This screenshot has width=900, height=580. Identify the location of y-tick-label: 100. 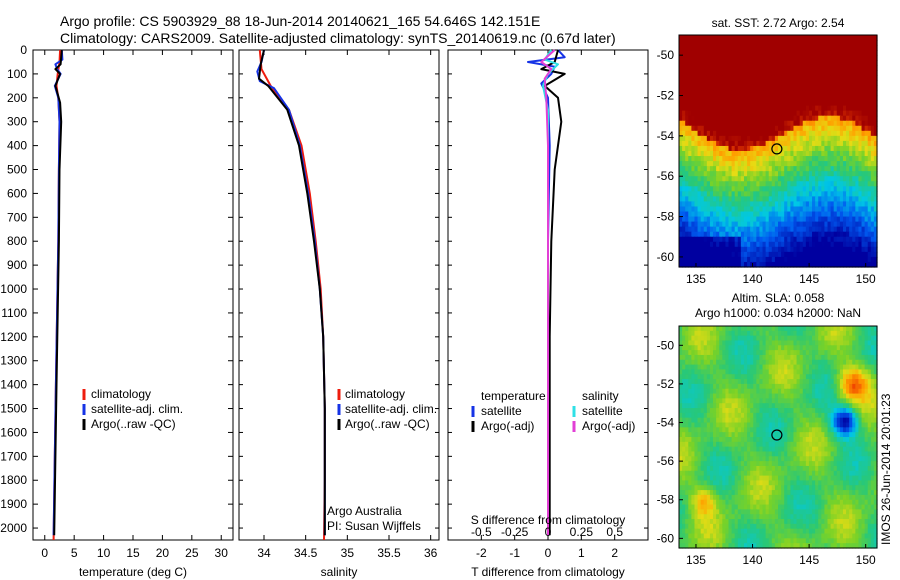
(17, 74).